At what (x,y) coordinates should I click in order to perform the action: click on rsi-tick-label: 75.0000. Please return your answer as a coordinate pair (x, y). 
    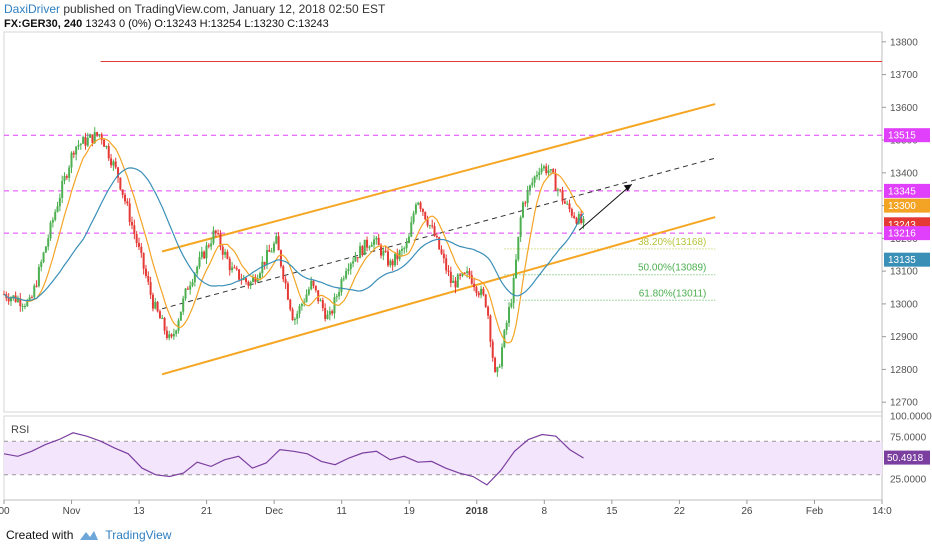
    Looking at the image, I should click on (908, 438).